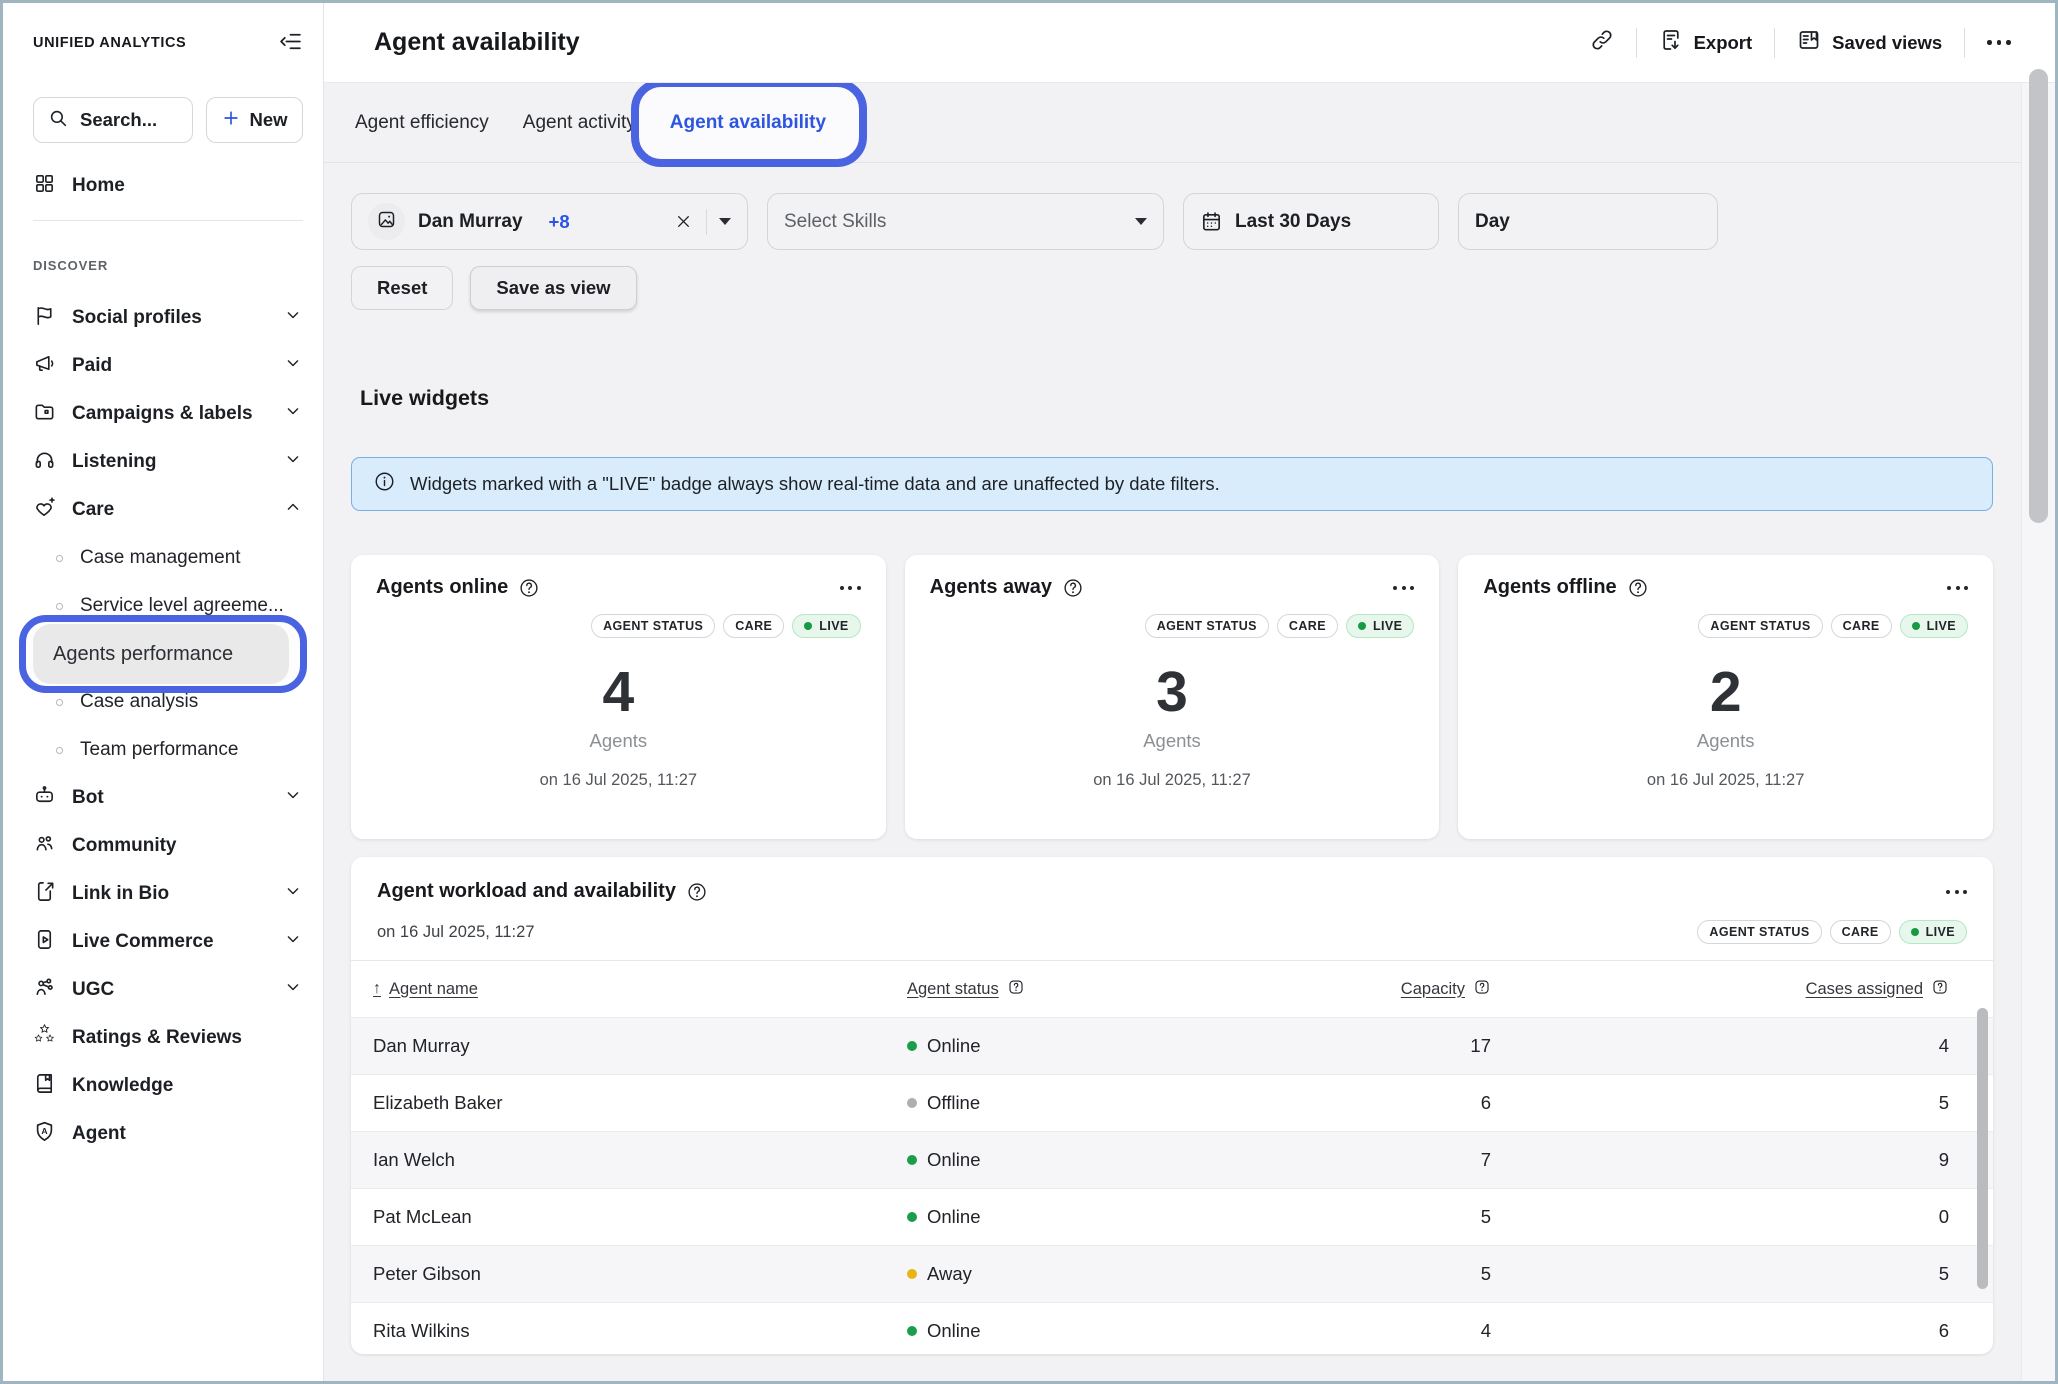  What do you see at coordinates (168, 1134) in the screenshot?
I see `sidebar-item-agent: A Agent` at bounding box center [168, 1134].